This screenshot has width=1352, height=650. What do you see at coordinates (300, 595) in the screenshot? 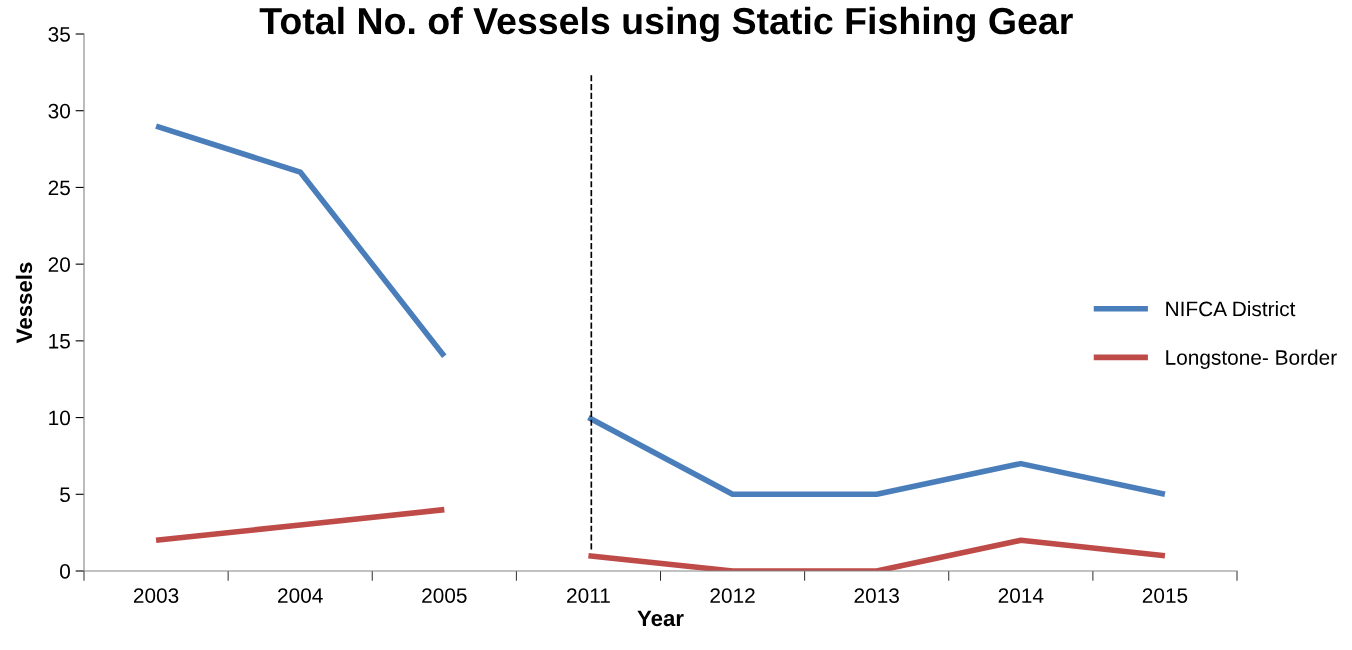
I see `x-tick-label: 2004` at bounding box center [300, 595].